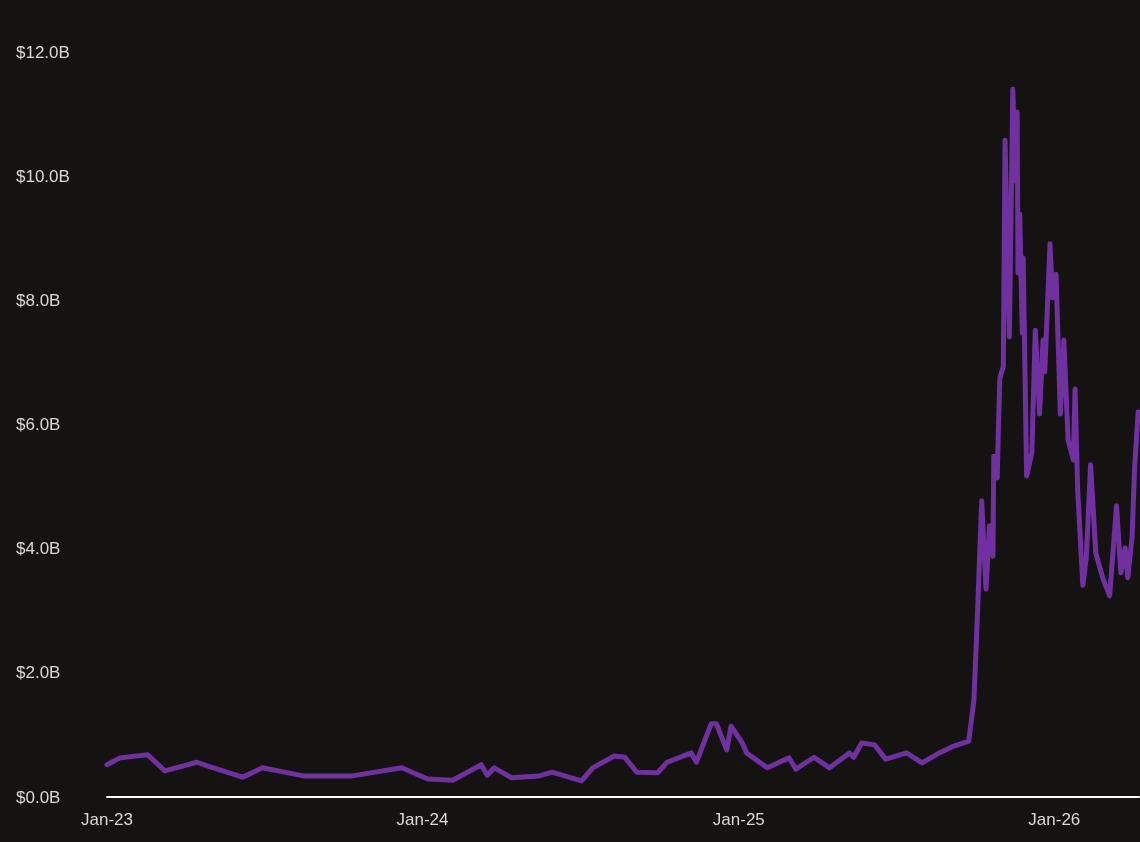 The image size is (1140, 842). What do you see at coordinates (1054, 819) in the screenshot?
I see `x-tick-label: Jan-26` at bounding box center [1054, 819].